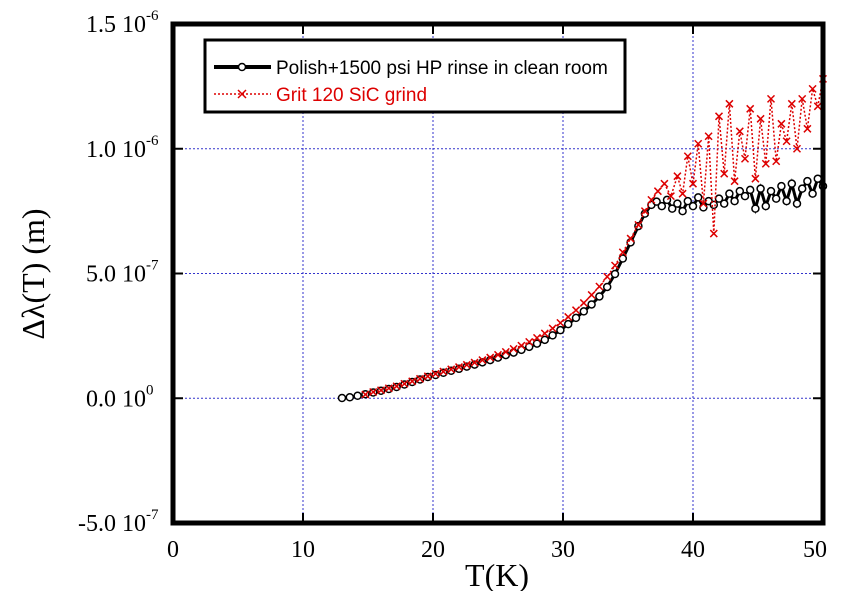 The image size is (841, 591). Describe the element at coordinates (112, 524) in the screenshot. I see `y-tick-label: -5.0 10` at that location.